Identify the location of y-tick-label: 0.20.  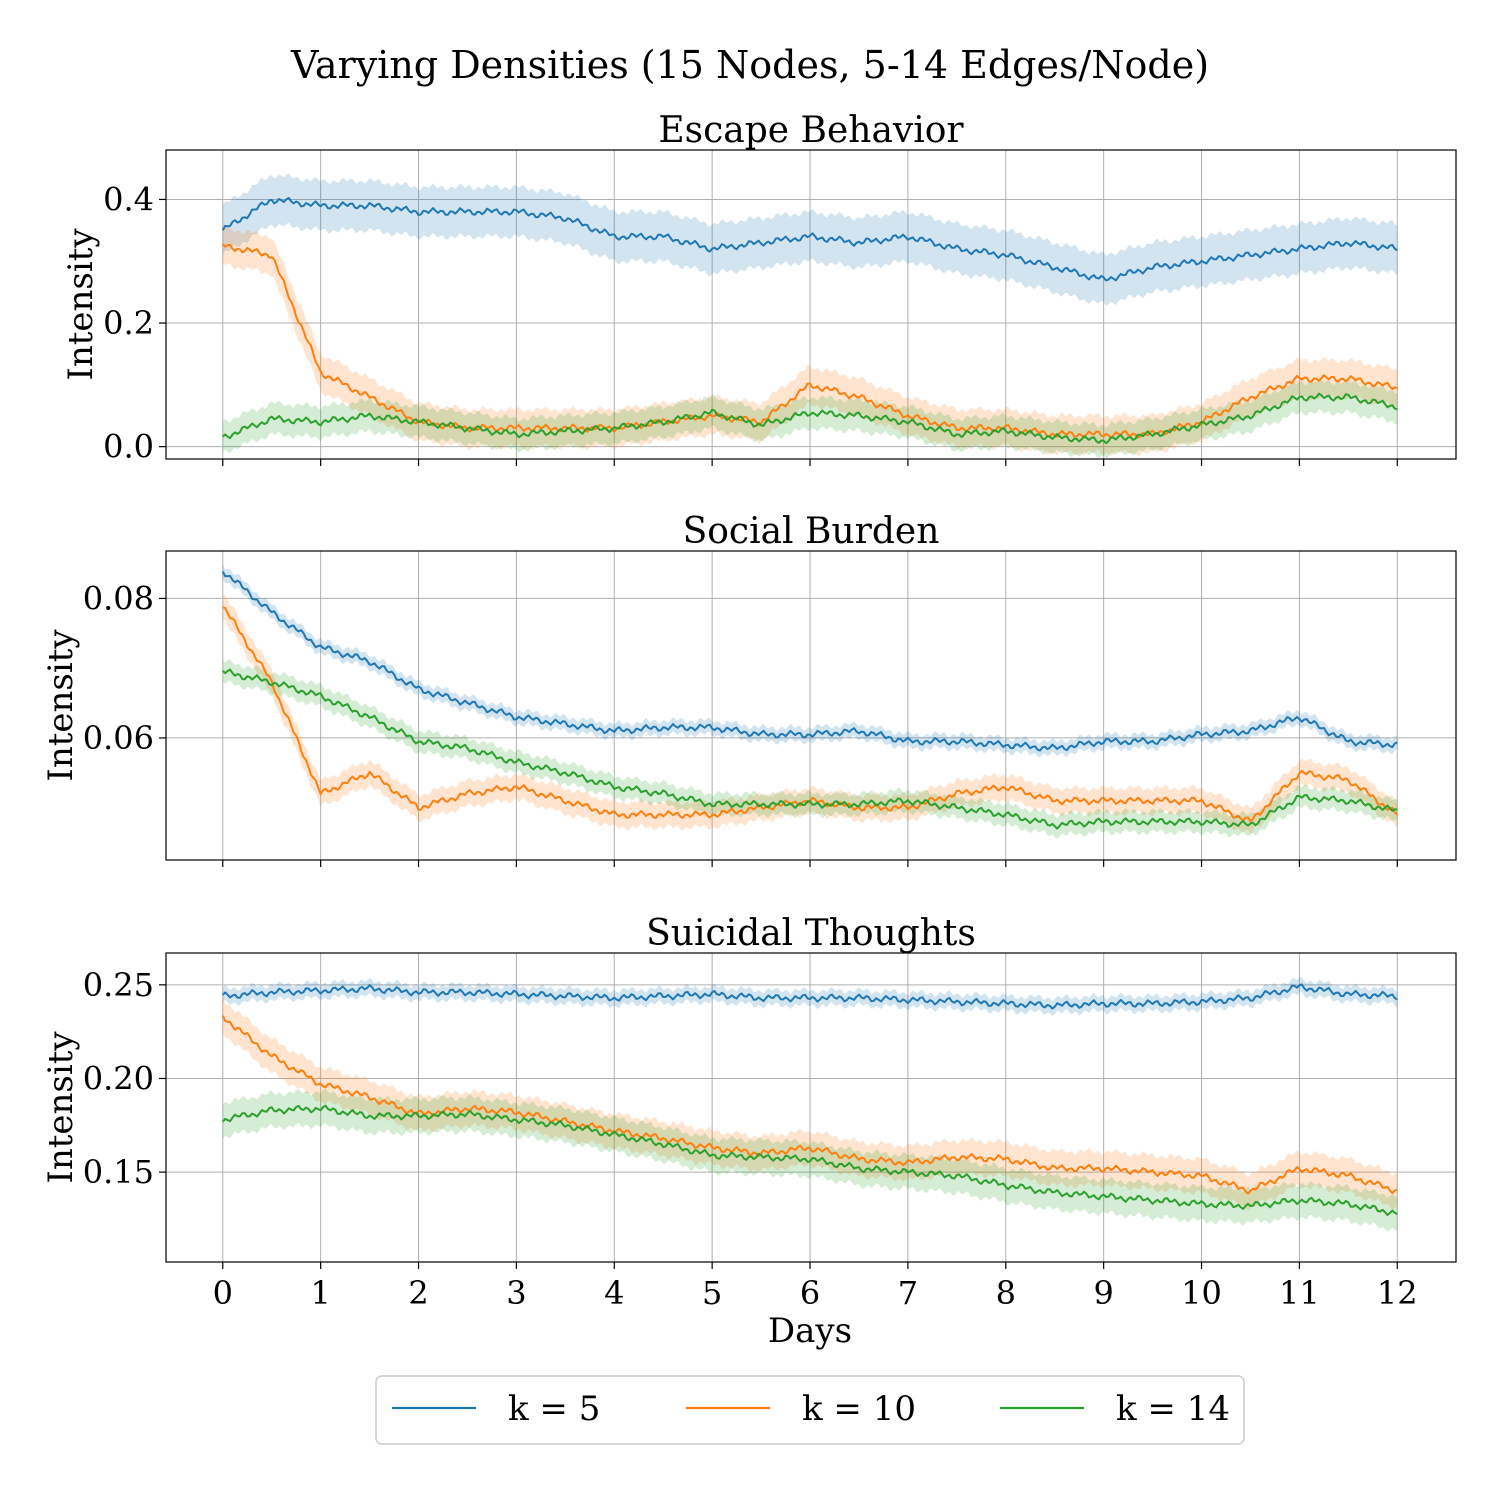
(118, 1078).